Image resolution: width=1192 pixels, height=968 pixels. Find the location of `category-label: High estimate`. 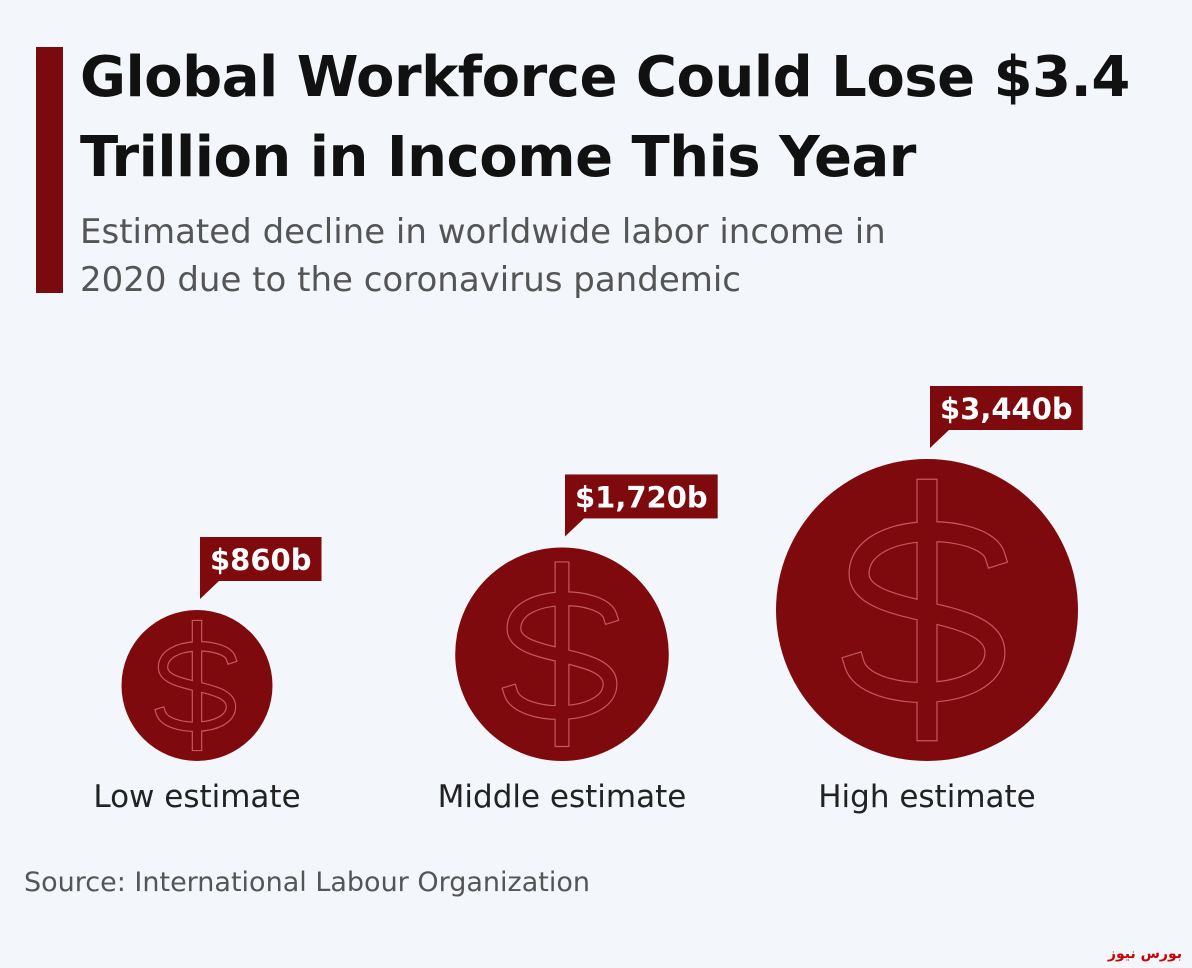

category-label: High estimate is located at coordinates (927, 797).